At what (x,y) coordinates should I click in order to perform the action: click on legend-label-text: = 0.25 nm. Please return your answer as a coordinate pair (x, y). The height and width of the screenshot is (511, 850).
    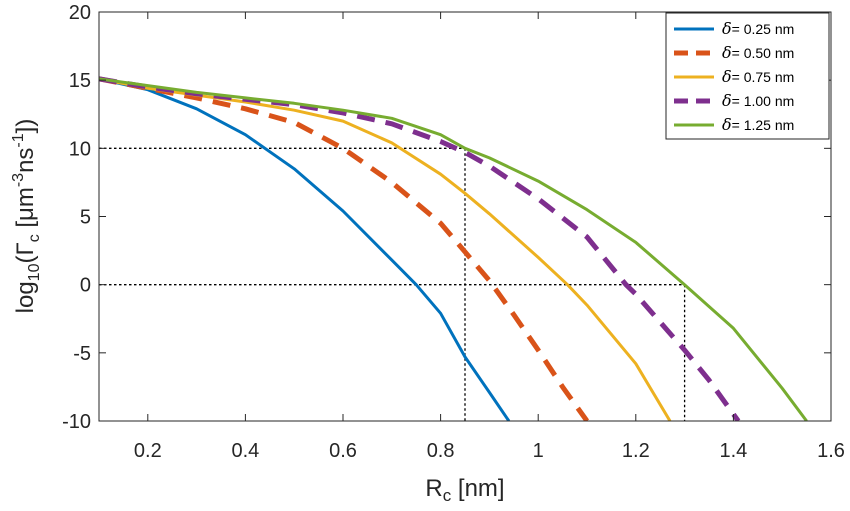
    Looking at the image, I should click on (763, 29).